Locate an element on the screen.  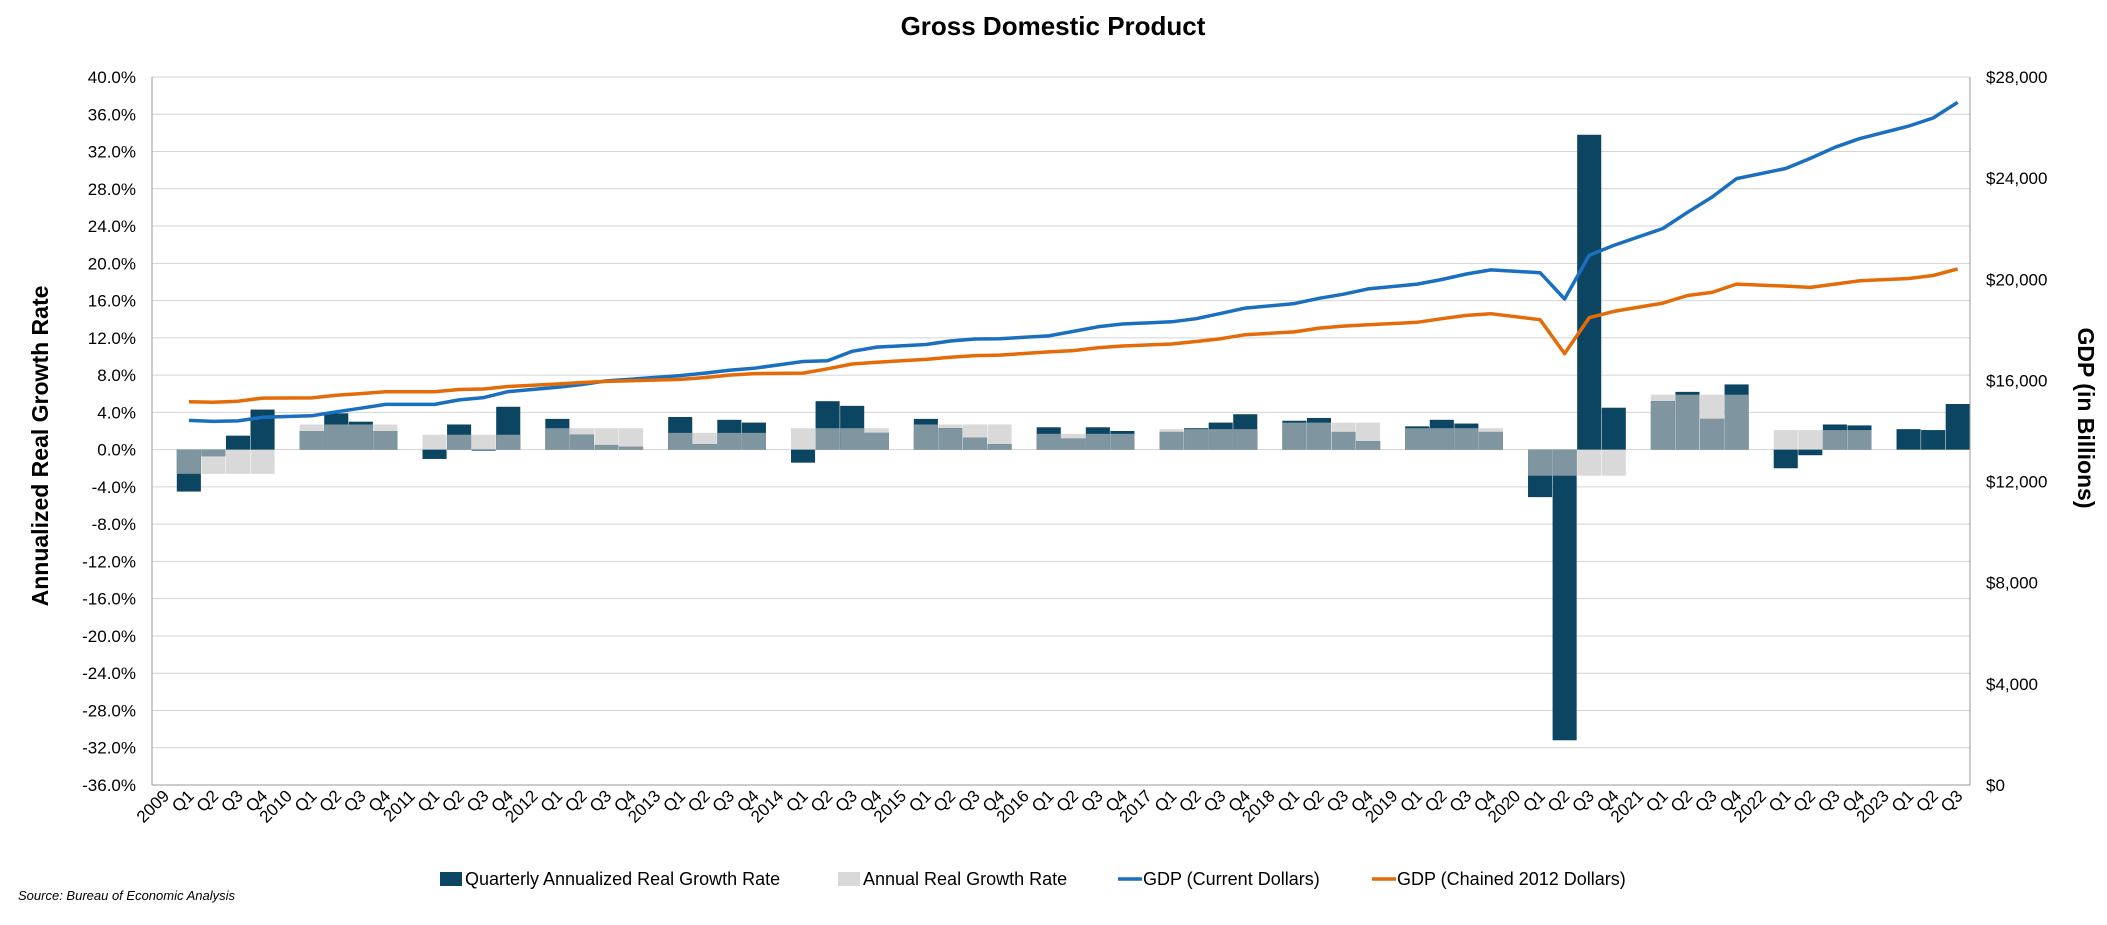
right-tick-label: $0 is located at coordinates (1995, 785).